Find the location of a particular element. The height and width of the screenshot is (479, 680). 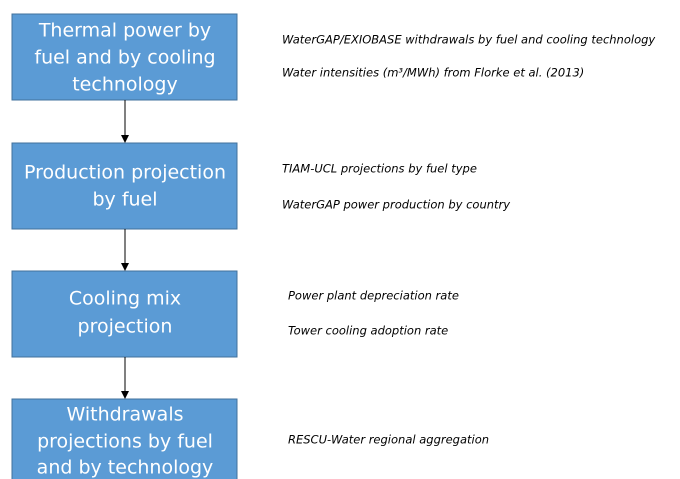

step-label: projections by fuel is located at coordinates (125, 442).